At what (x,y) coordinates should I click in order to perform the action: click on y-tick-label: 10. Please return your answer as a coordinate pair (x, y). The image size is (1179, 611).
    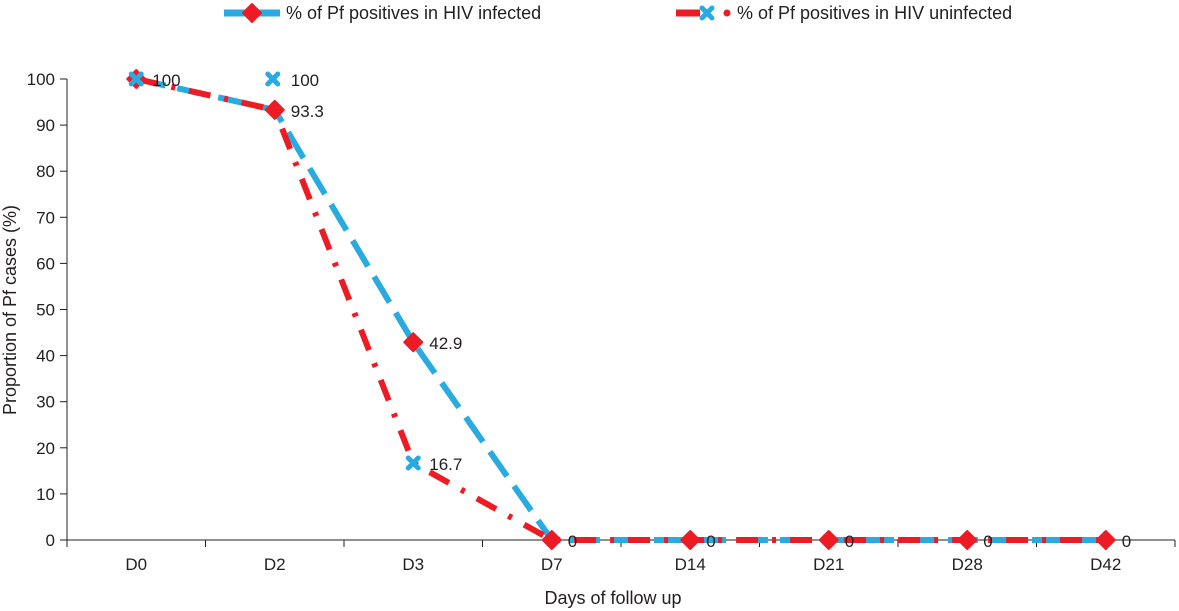
    Looking at the image, I should click on (45, 494).